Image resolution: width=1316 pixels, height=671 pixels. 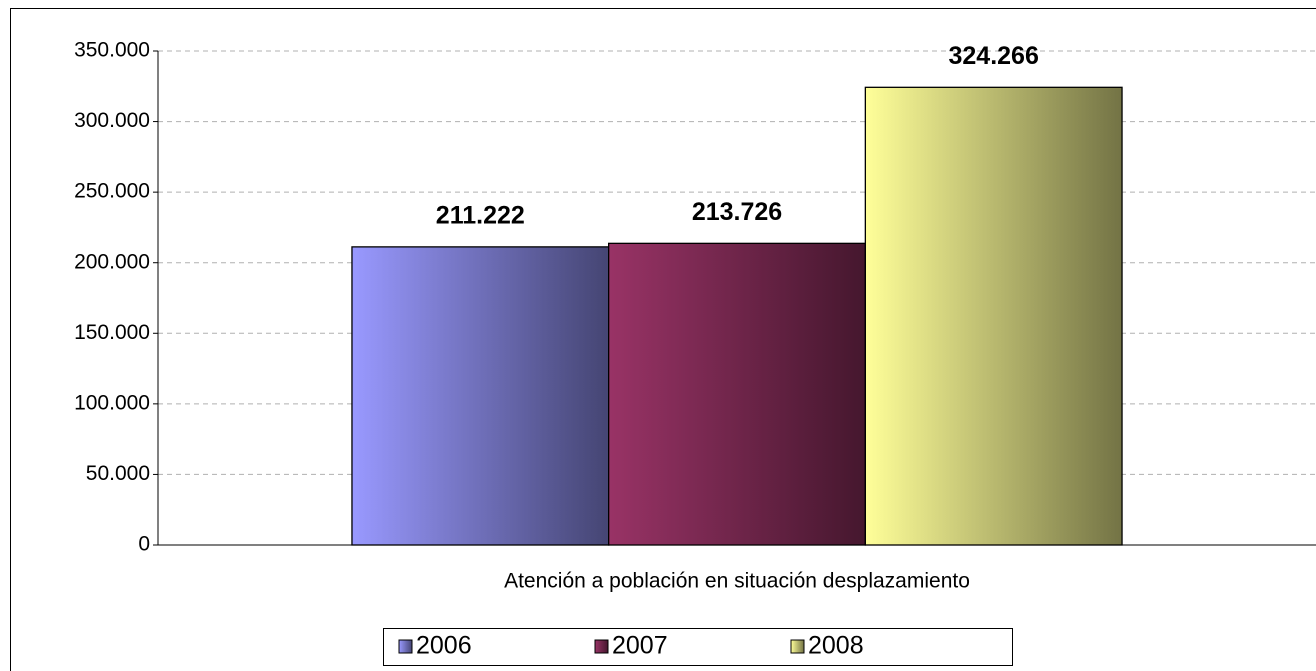 I want to click on y-tick-label: 200.000, so click(x=112, y=261).